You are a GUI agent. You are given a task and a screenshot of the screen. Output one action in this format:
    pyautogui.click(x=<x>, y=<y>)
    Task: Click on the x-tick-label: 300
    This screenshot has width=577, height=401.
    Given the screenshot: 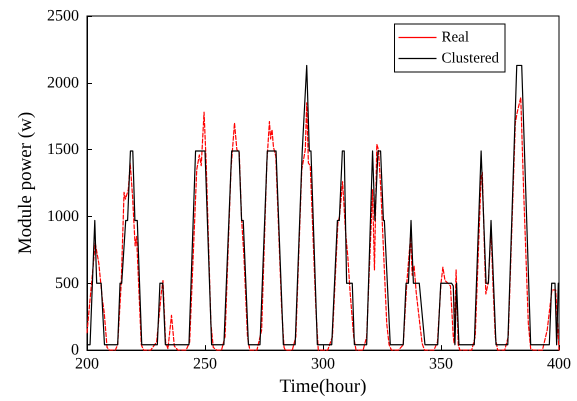 What is the action you would take?
    pyautogui.click(x=323, y=364)
    